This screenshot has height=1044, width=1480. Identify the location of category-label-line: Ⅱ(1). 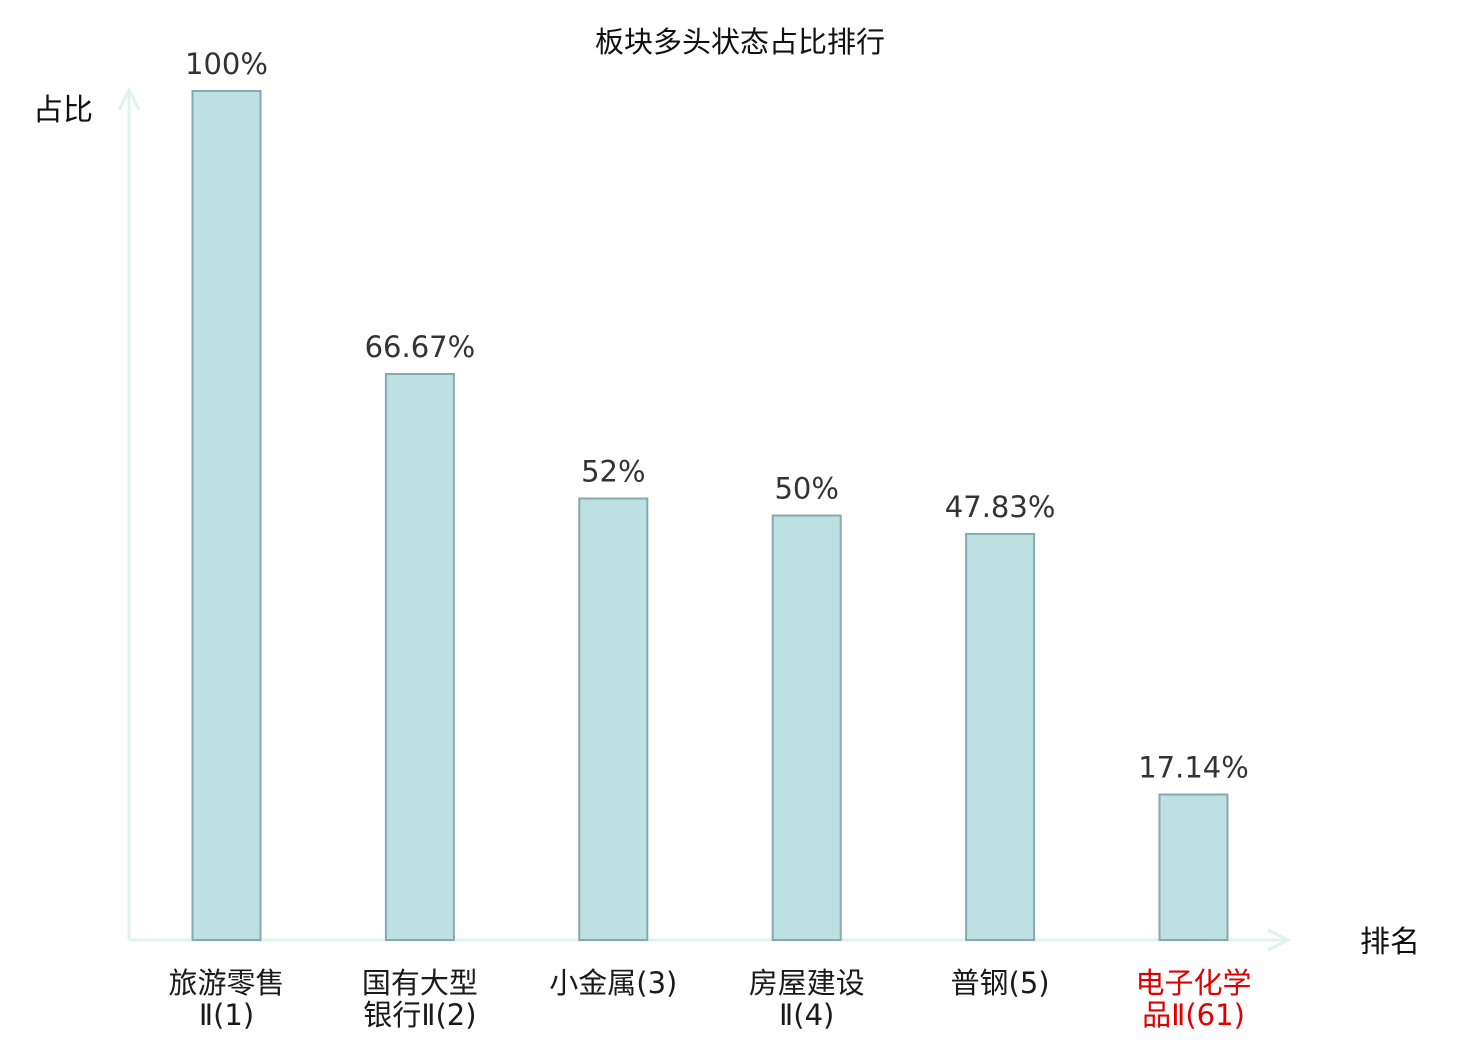
(226, 1015).